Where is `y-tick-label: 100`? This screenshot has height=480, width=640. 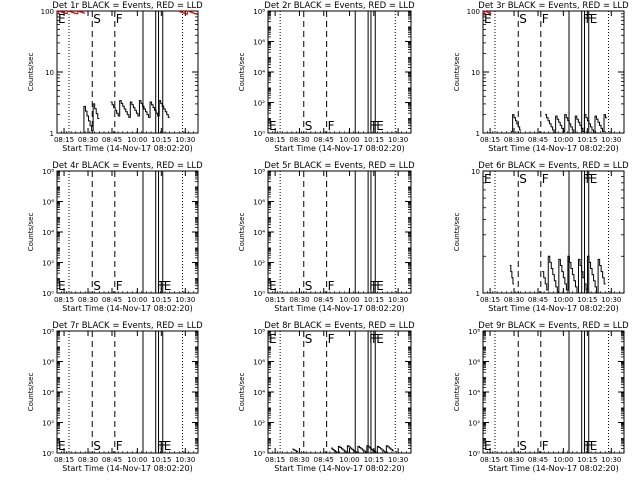 y-tick-label: 100 is located at coordinates (473, 12).